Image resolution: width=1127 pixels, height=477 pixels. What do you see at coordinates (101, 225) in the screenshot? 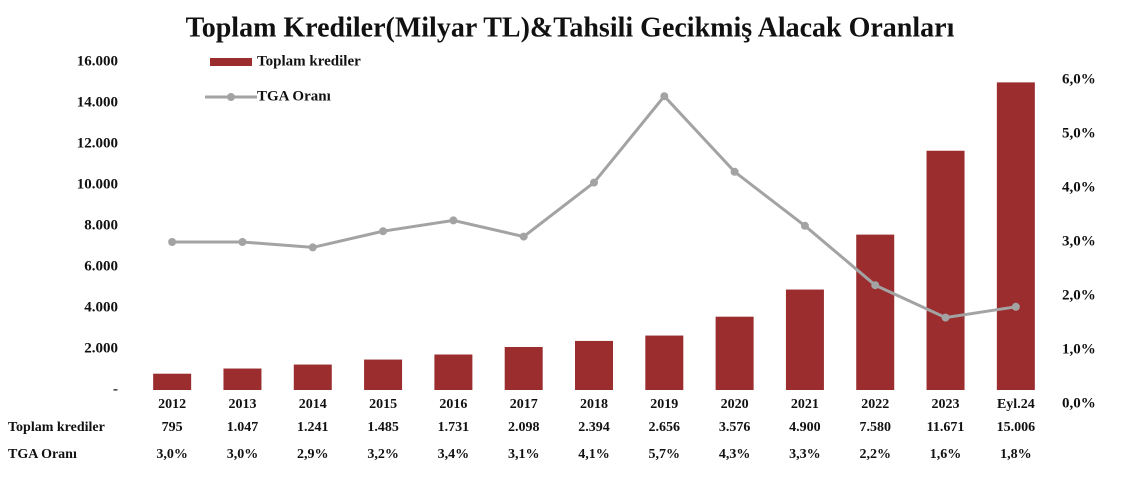
I see `y-tick-label: 8.000` at bounding box center [101, 225].